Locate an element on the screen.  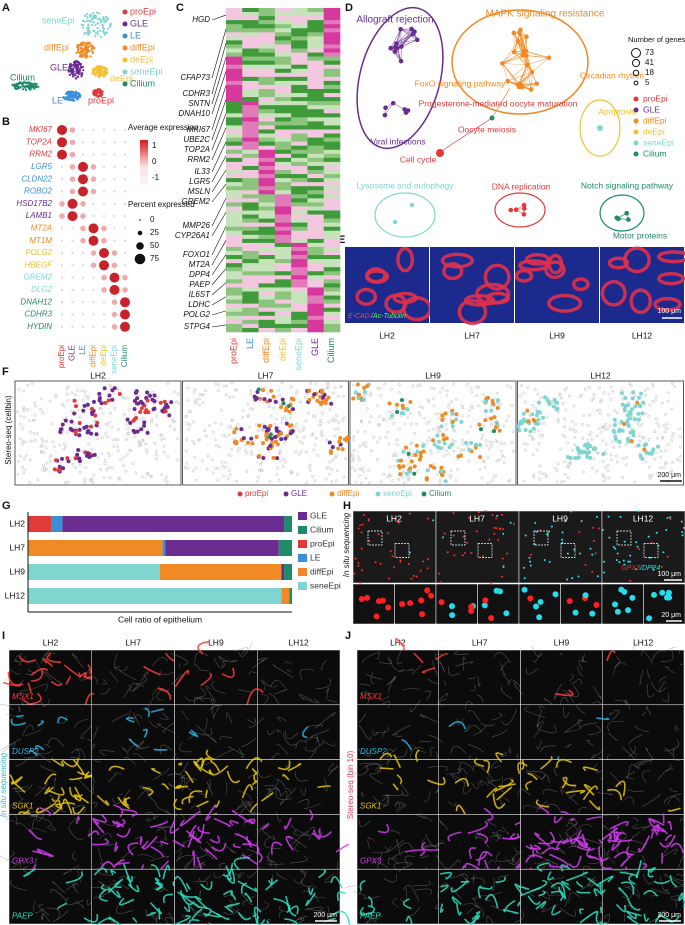
epithelium is located at coordinates (396, 303).